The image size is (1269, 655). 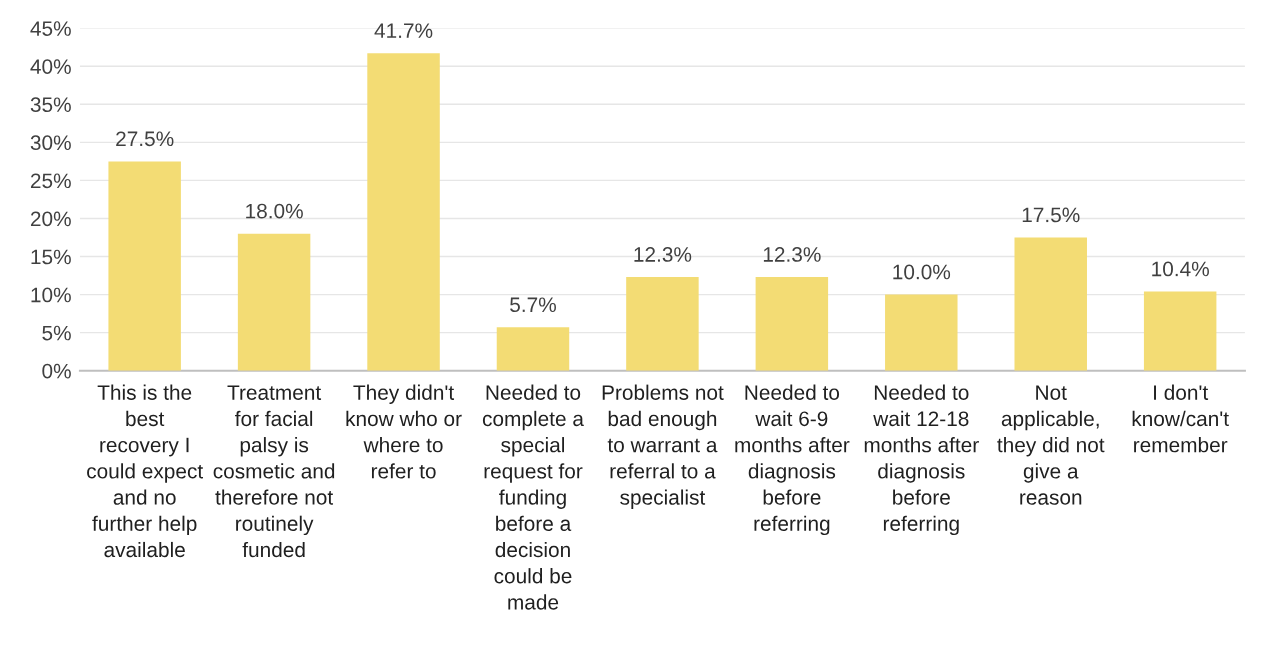 I want to click on y-tick-label: 25%, so click(x=50, y=181).